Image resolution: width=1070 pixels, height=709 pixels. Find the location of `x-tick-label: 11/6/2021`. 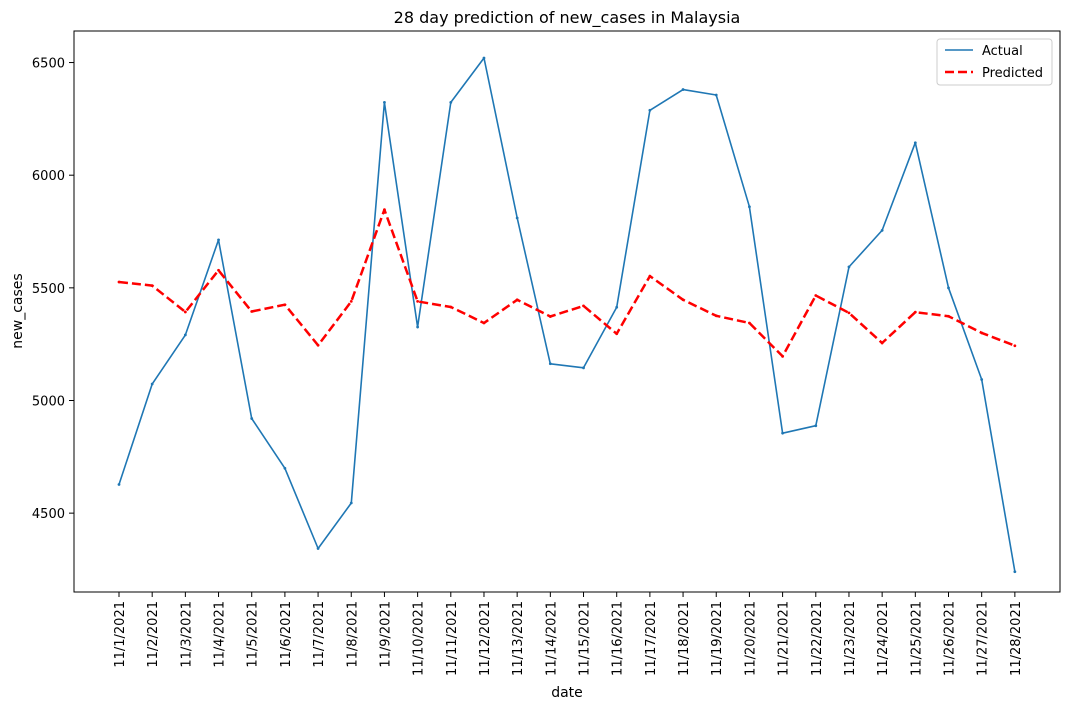

x-tick-label: 11/6/2021 is located at coordinates (286, 634).